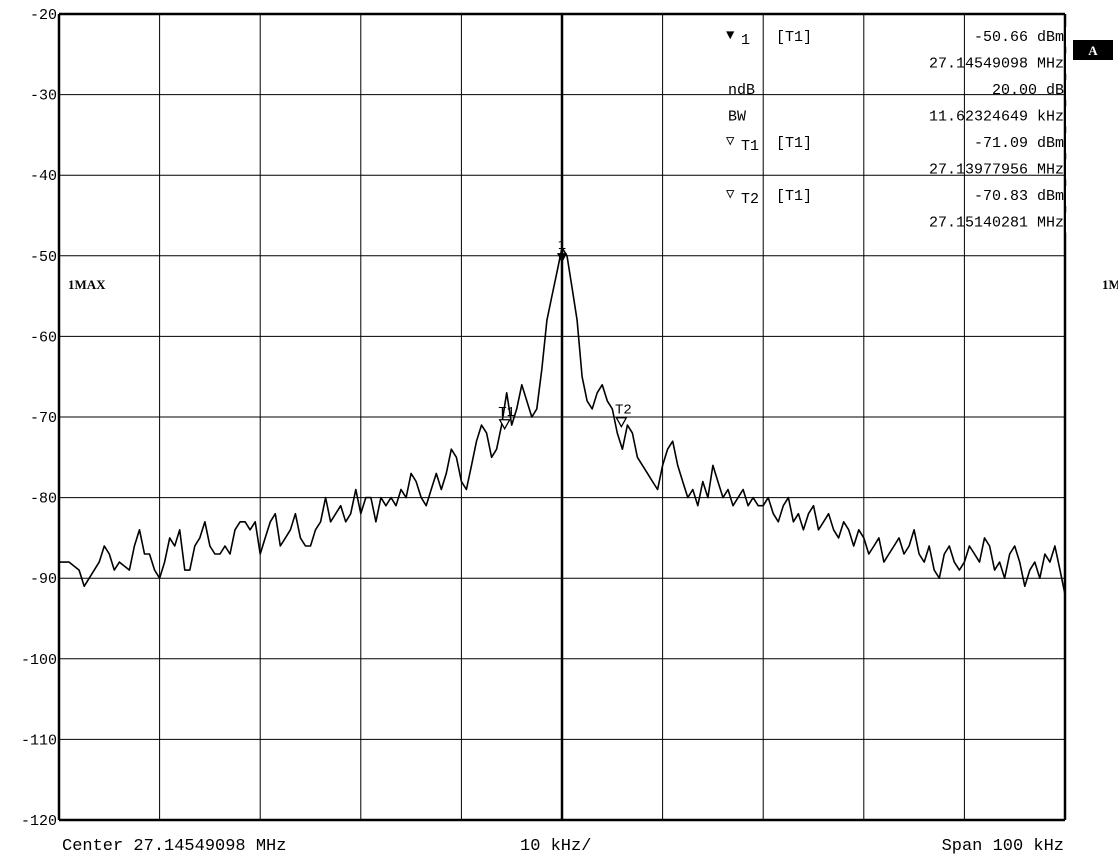 This screenshot has height=855, width=1118. I want to click on marker-table-row: ▽ T1 [T1] -71.09 dBm, so click(898, 144).